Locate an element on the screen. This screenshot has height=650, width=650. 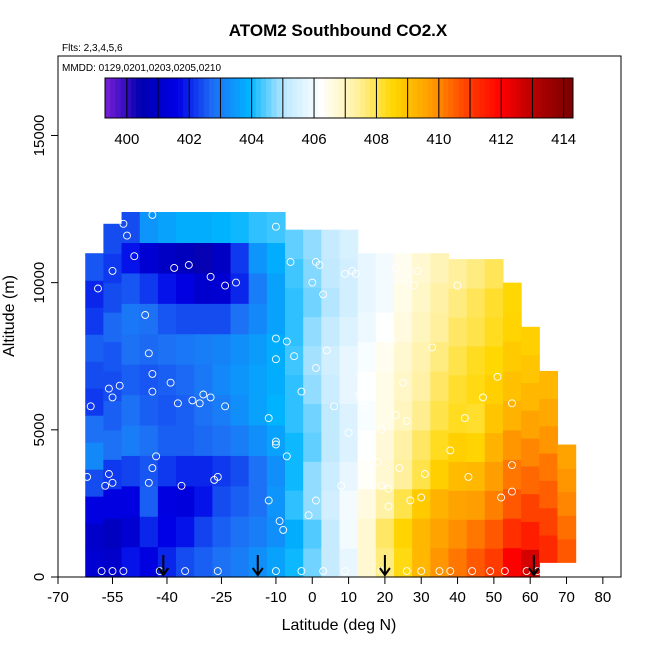
colorbar-tick-label: 404 is located at coordinates (251, 139).